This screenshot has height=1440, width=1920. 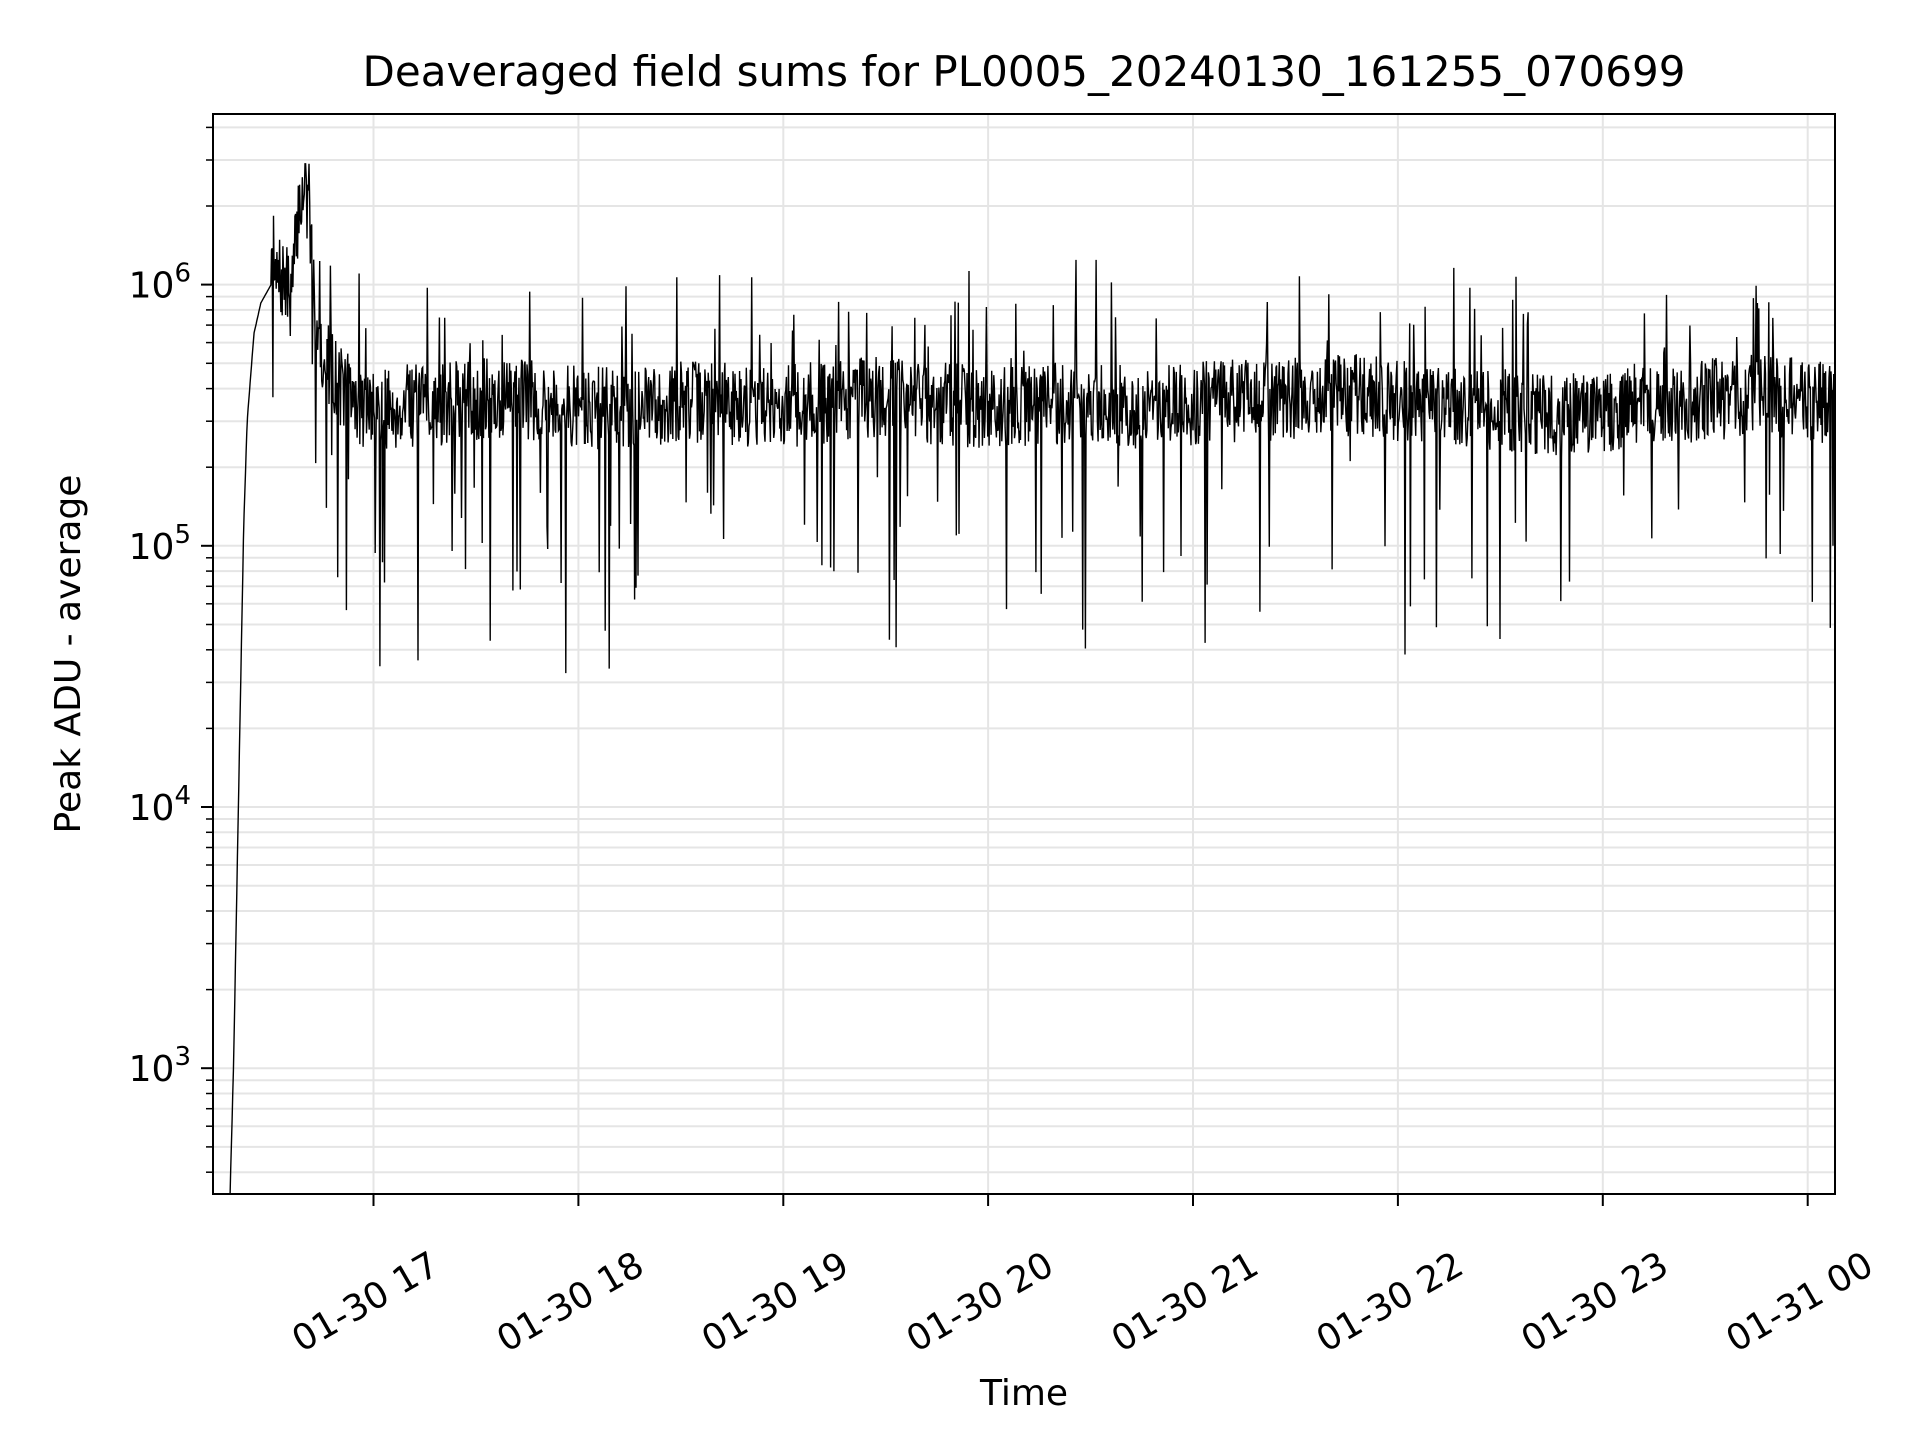 I want to click on y-tick-label: 10³, so click(x=160, y=1066).